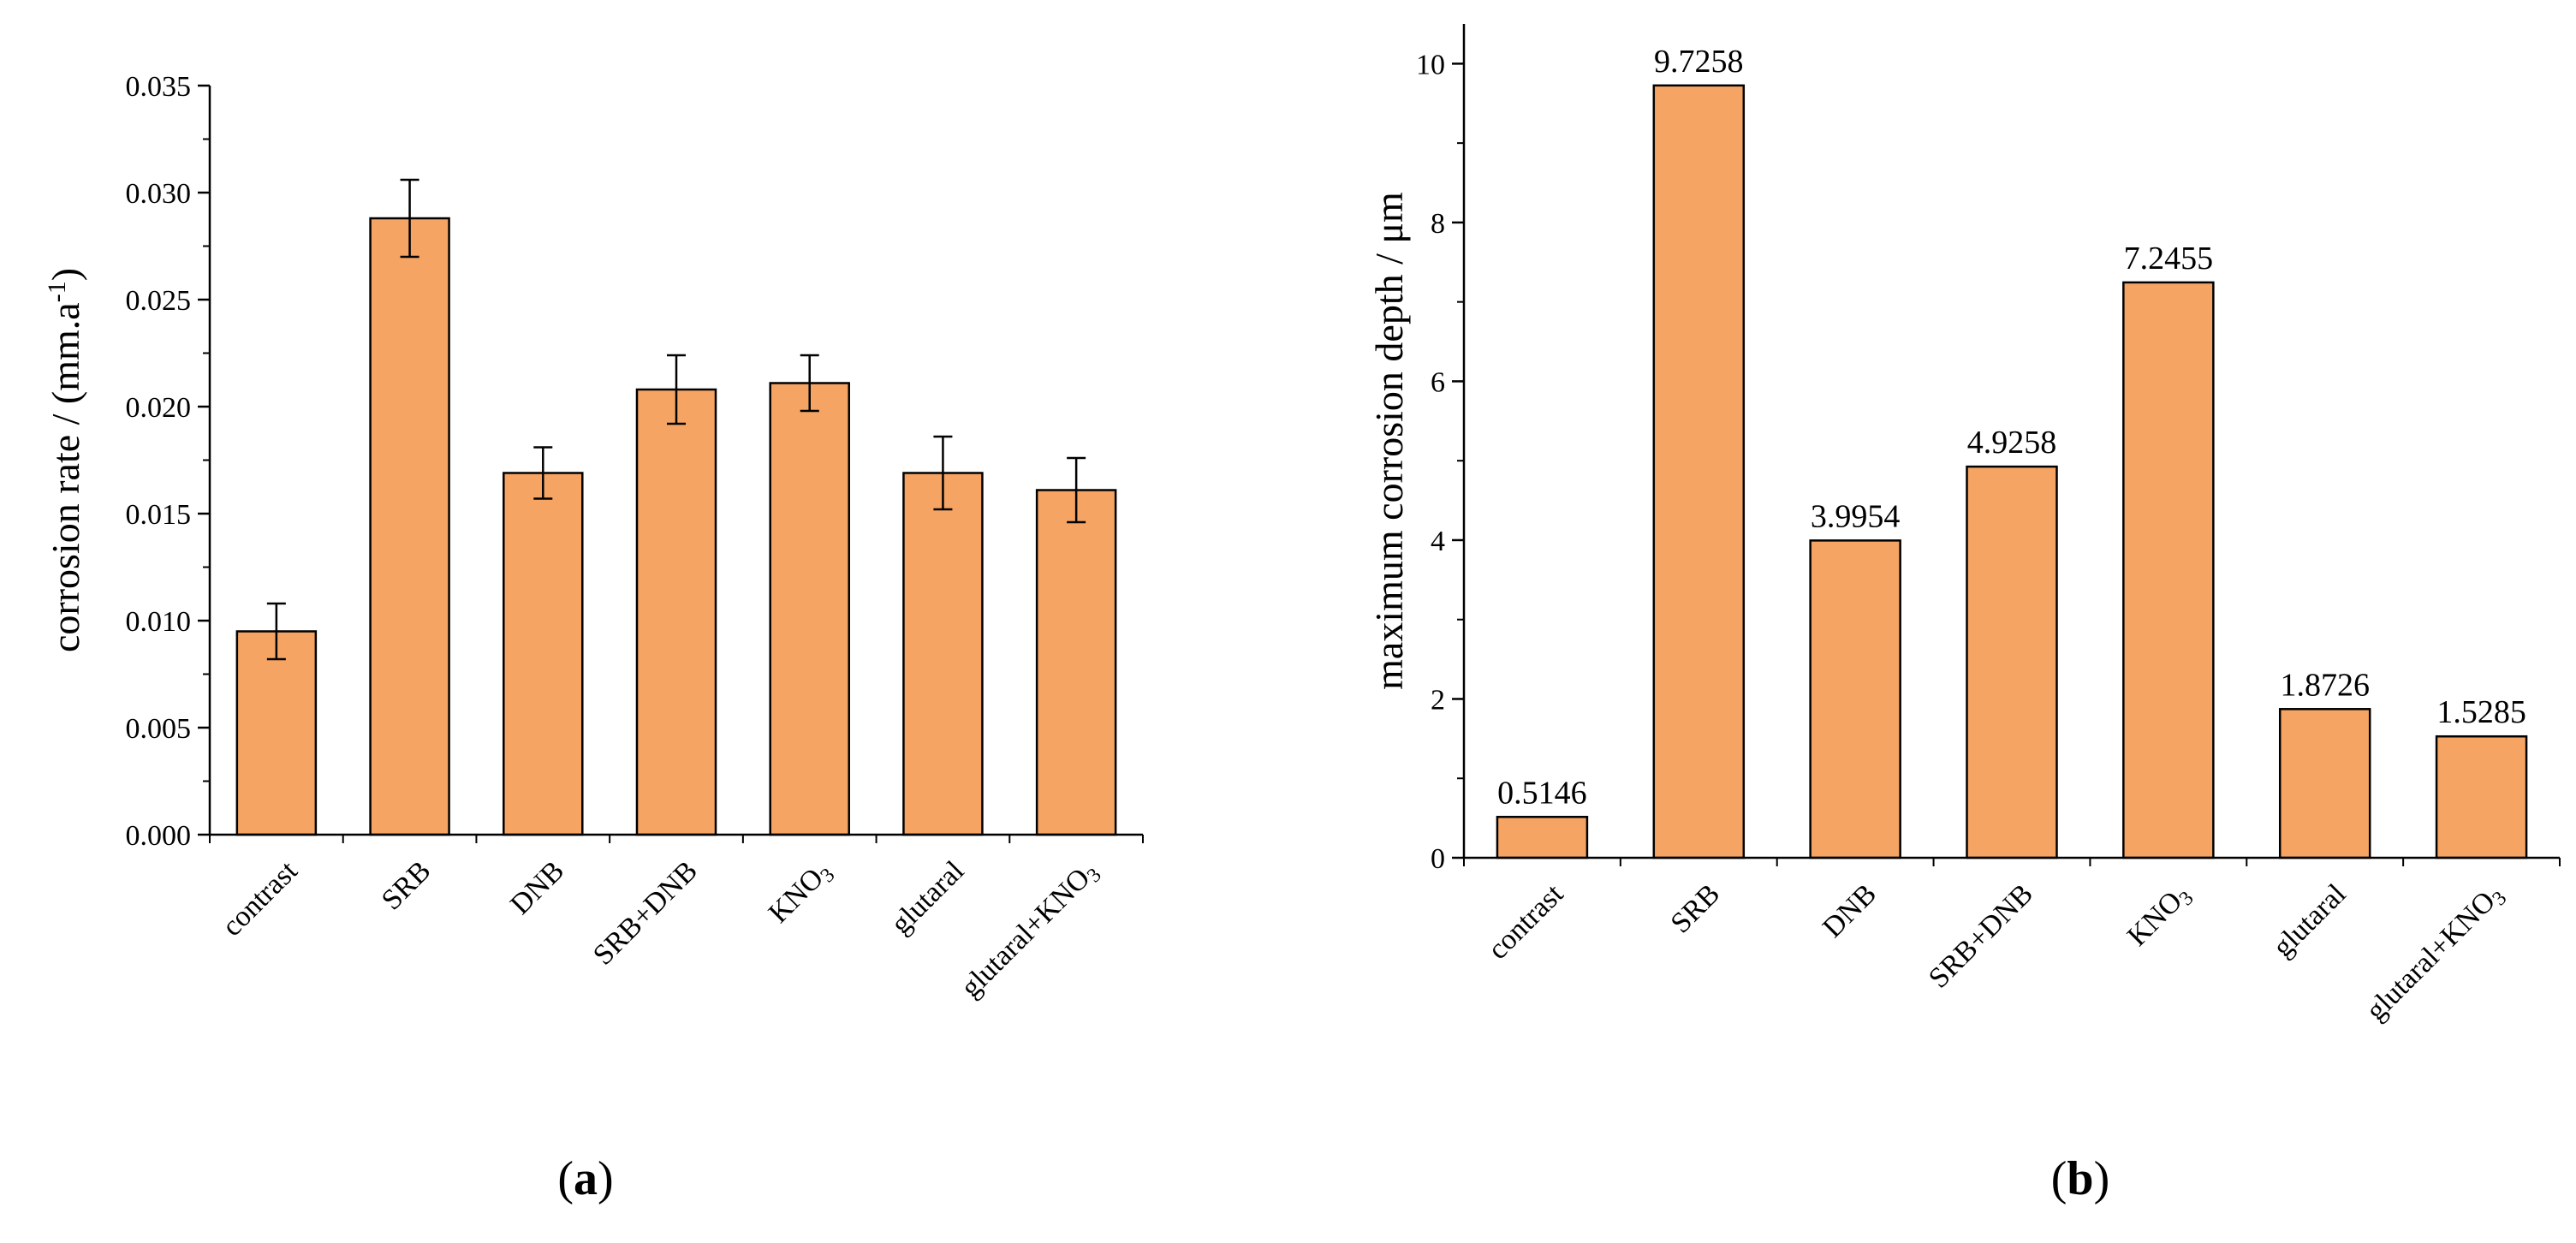  What do you see at coordinates (1438, 382) in the screenshot?
I see `y-tick-label: 6` at bounding box center [1438, 382].